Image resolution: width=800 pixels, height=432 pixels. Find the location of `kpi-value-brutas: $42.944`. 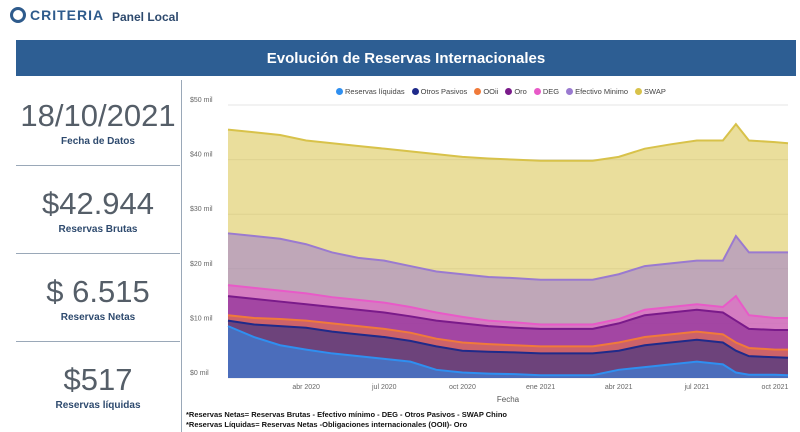

kpi-value-brutas: $42.944 is located at coordinates (98, 203).